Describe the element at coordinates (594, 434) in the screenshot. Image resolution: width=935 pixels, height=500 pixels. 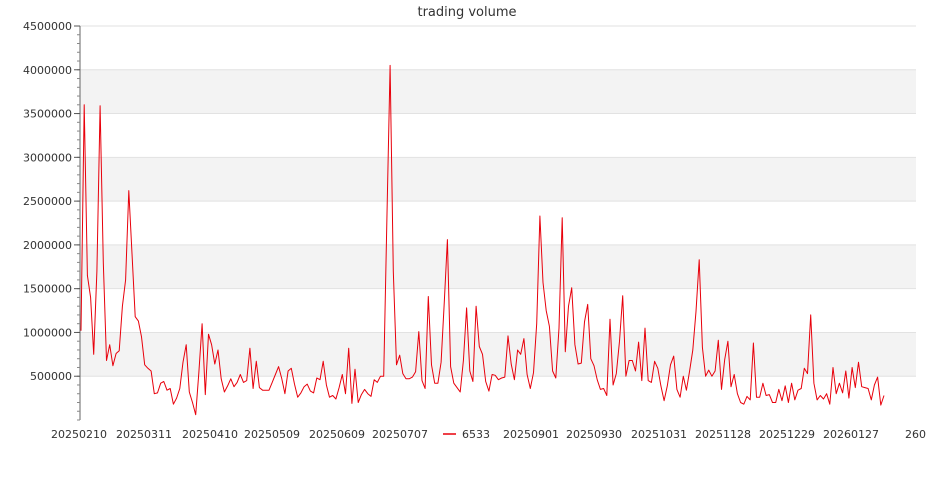
I see `x-tick-label: 20250930` at that location.